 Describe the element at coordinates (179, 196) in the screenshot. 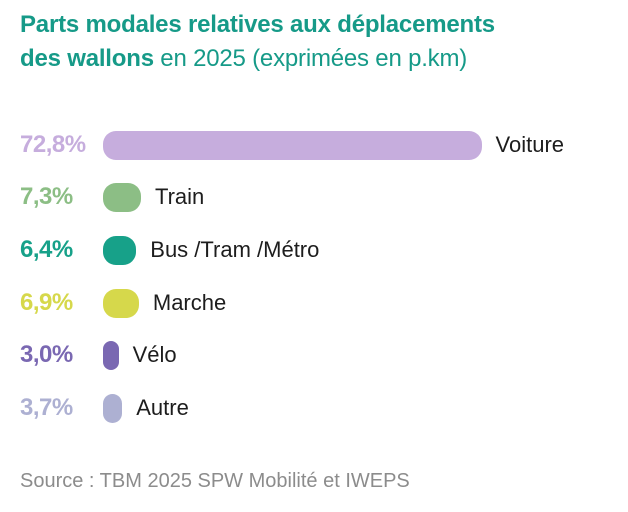

I see `category-label: Train` at that location.